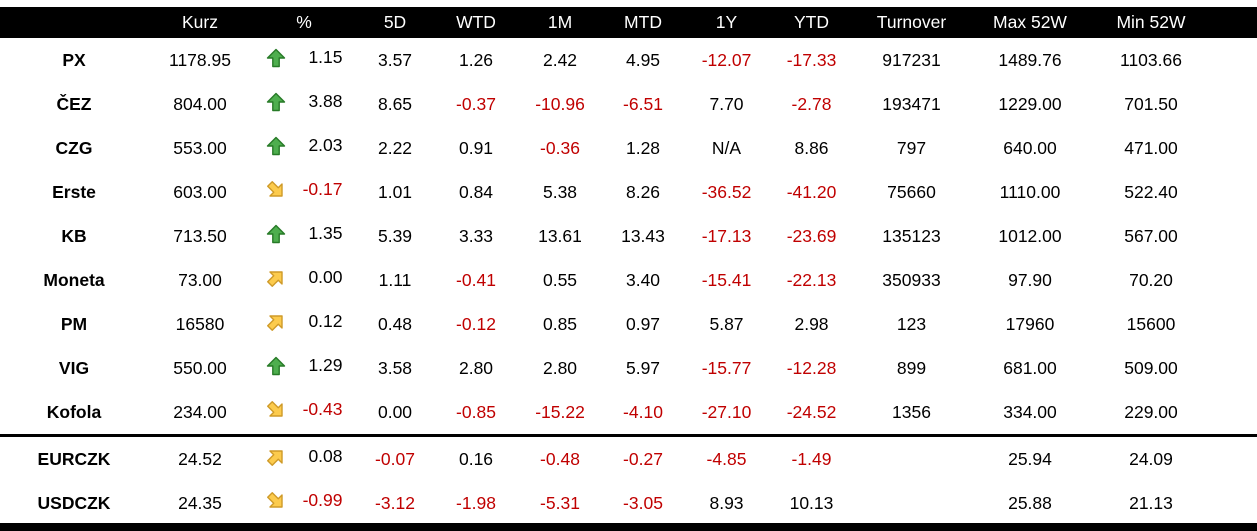  What do you see at coordinates (643, 367) in the screenshot?
I see `cell-mtd: 5.97` at bounding box center [643, 367].